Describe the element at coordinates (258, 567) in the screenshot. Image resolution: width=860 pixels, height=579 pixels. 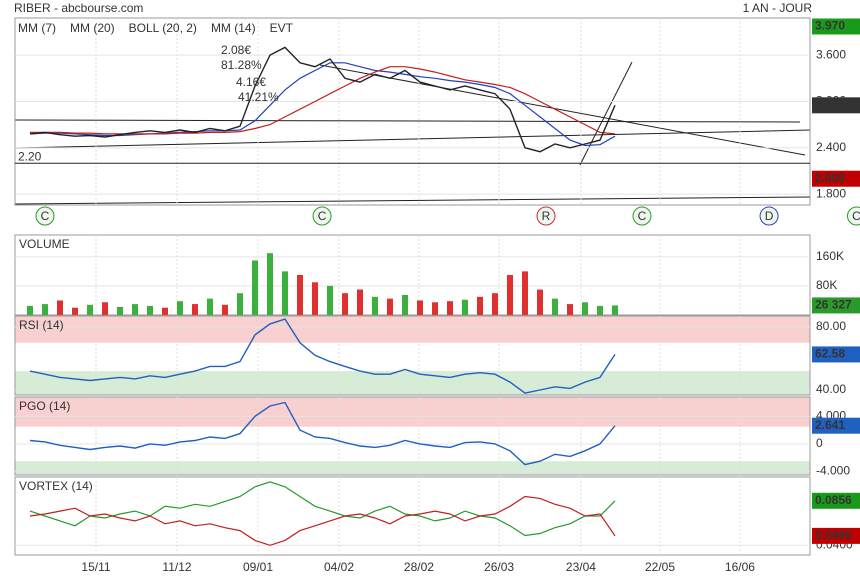
I see `x-tick-label: 09/01` at that location.